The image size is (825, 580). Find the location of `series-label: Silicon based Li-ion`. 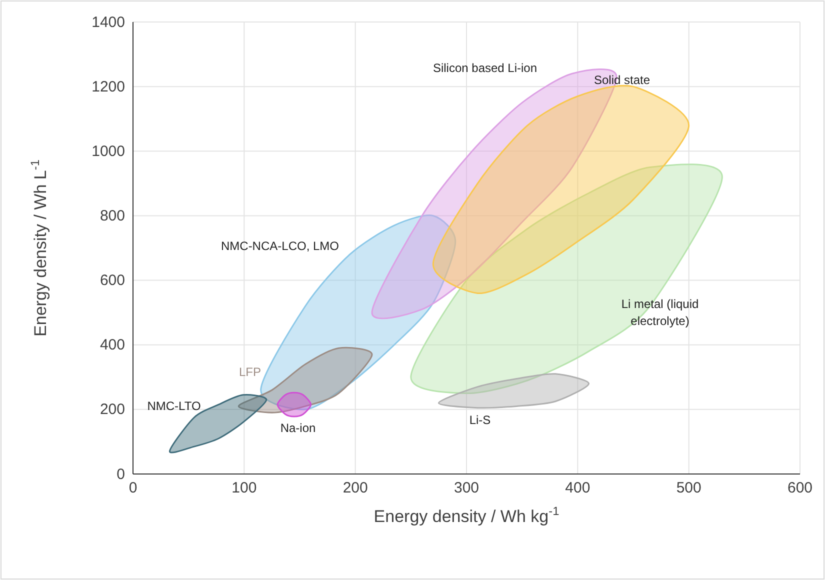

series-label: Silicon based Li-ion is located at coordinates (485, 68).